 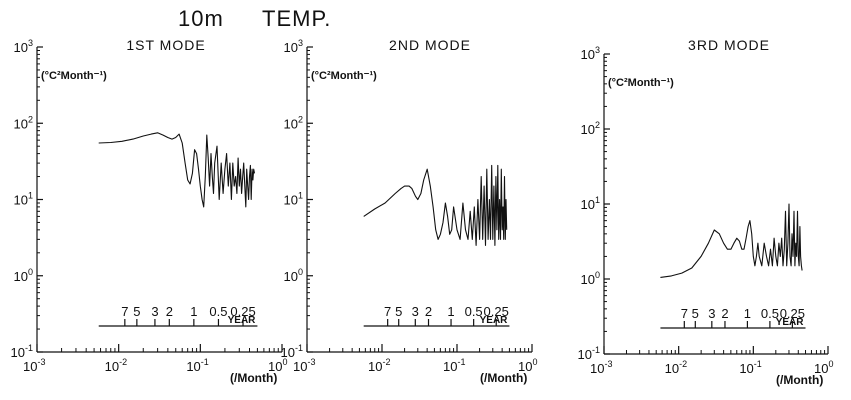 What do you see at coordinates (296, 18) in the screenshot?
I see `variable-label: TEMP.` at bounding box center [296, 18].